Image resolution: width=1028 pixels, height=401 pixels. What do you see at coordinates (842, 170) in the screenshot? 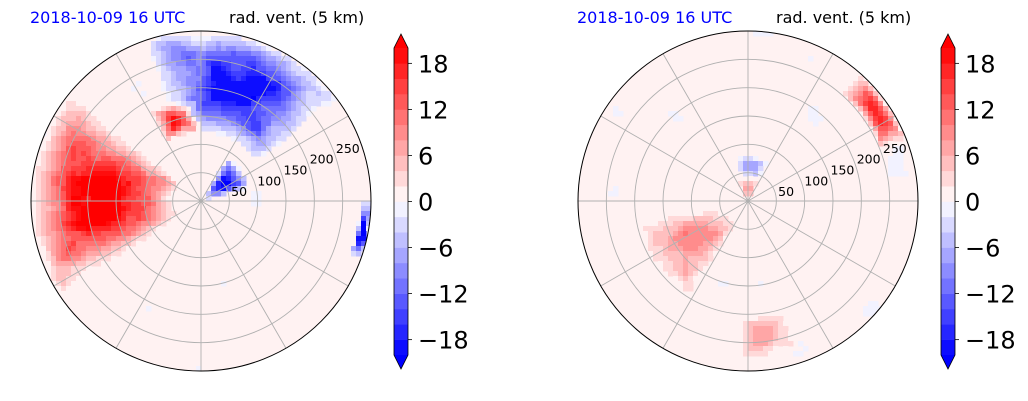
I see `radial-tick-labels-right: 50 100 150 200 250` at bounding box center [842, 170].